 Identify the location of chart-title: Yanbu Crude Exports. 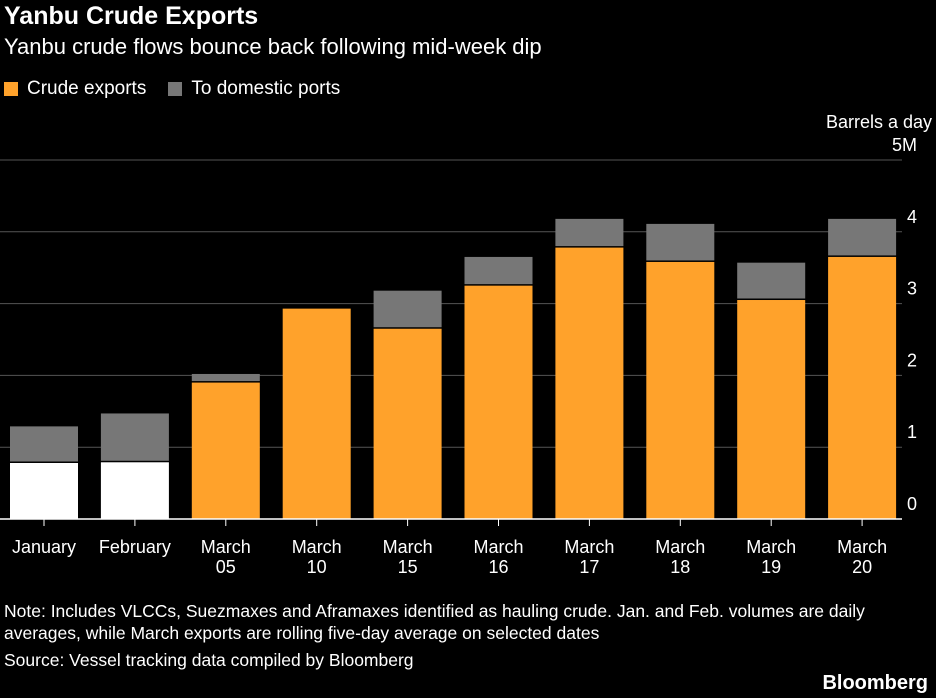
(131, 16).